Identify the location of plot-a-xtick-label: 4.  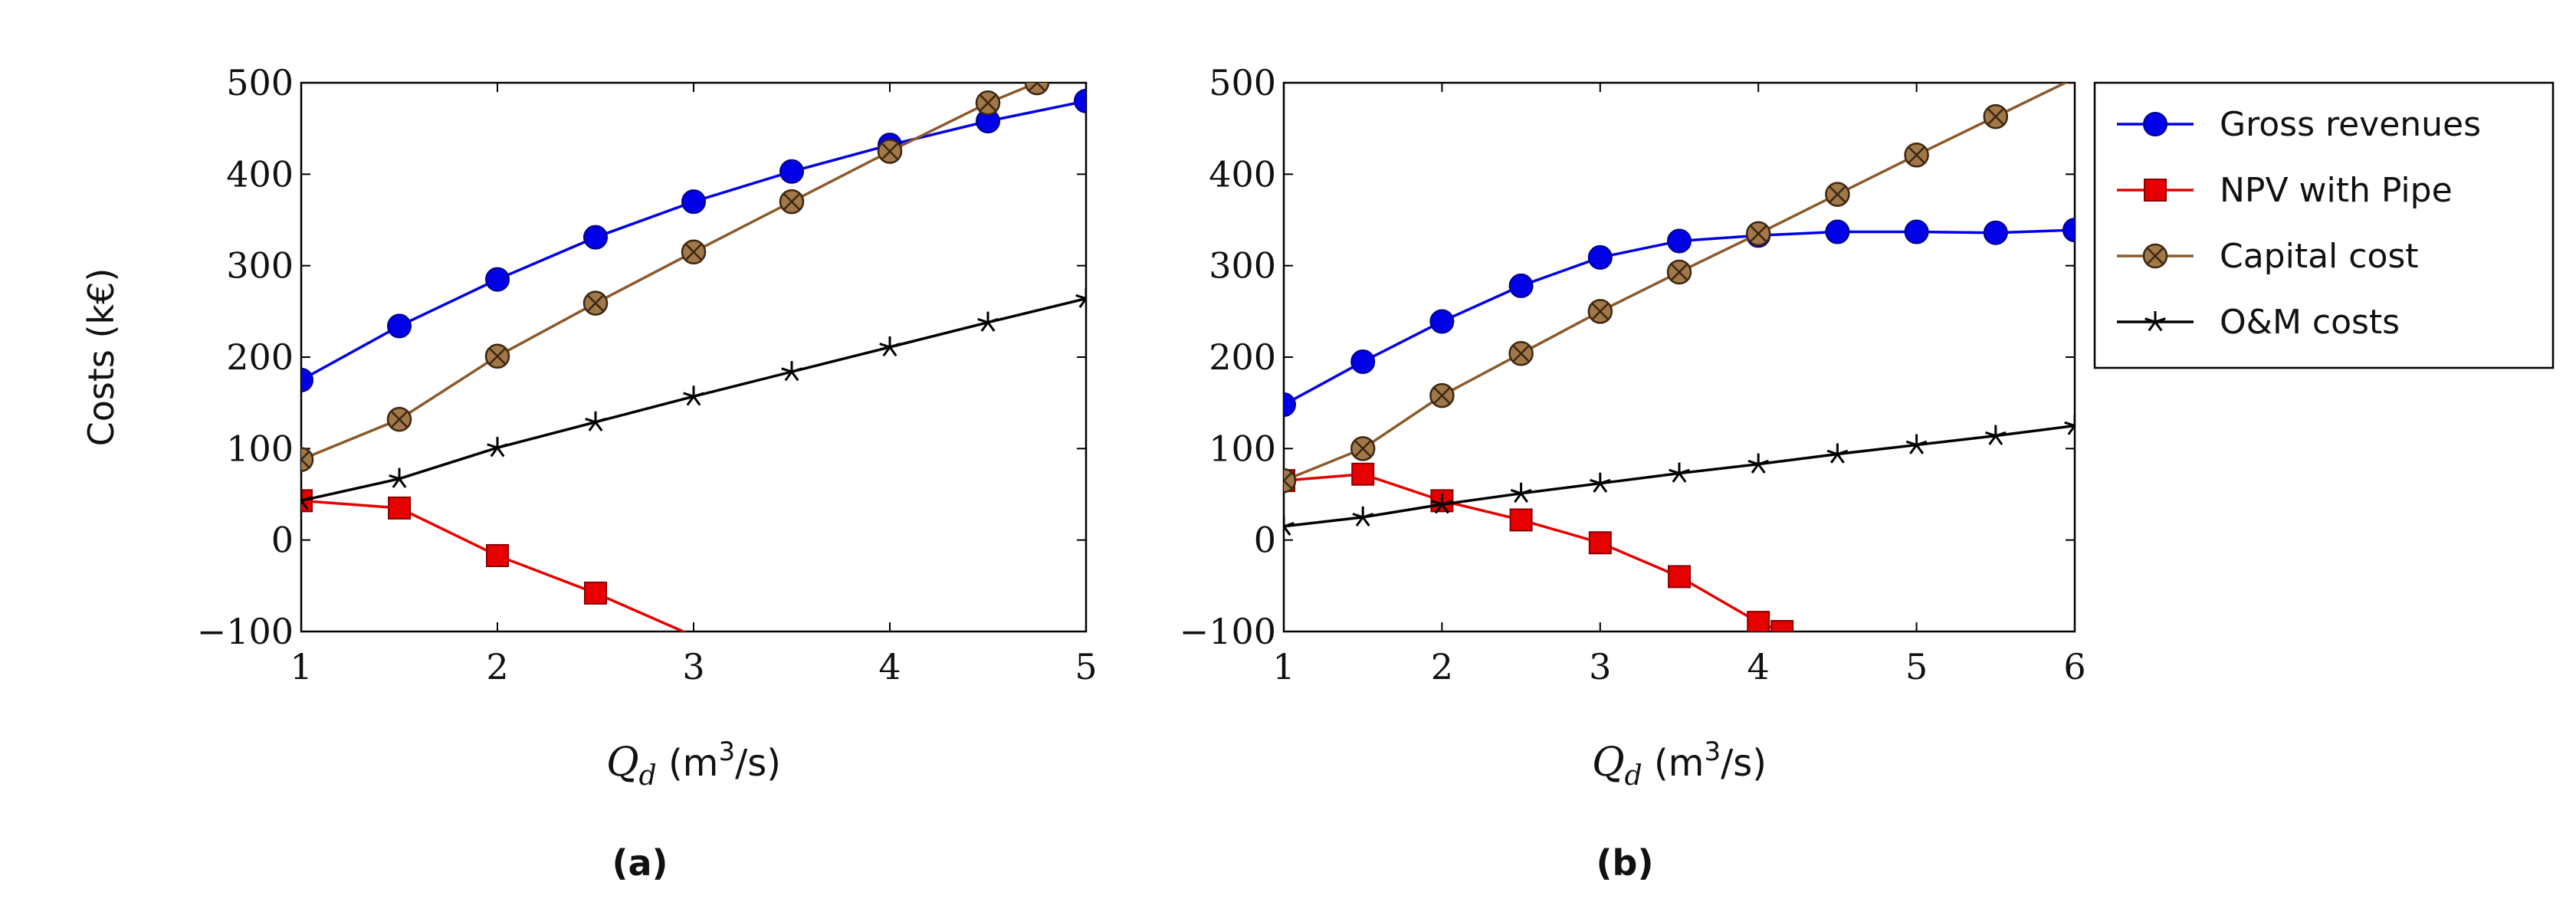
(889, 666).